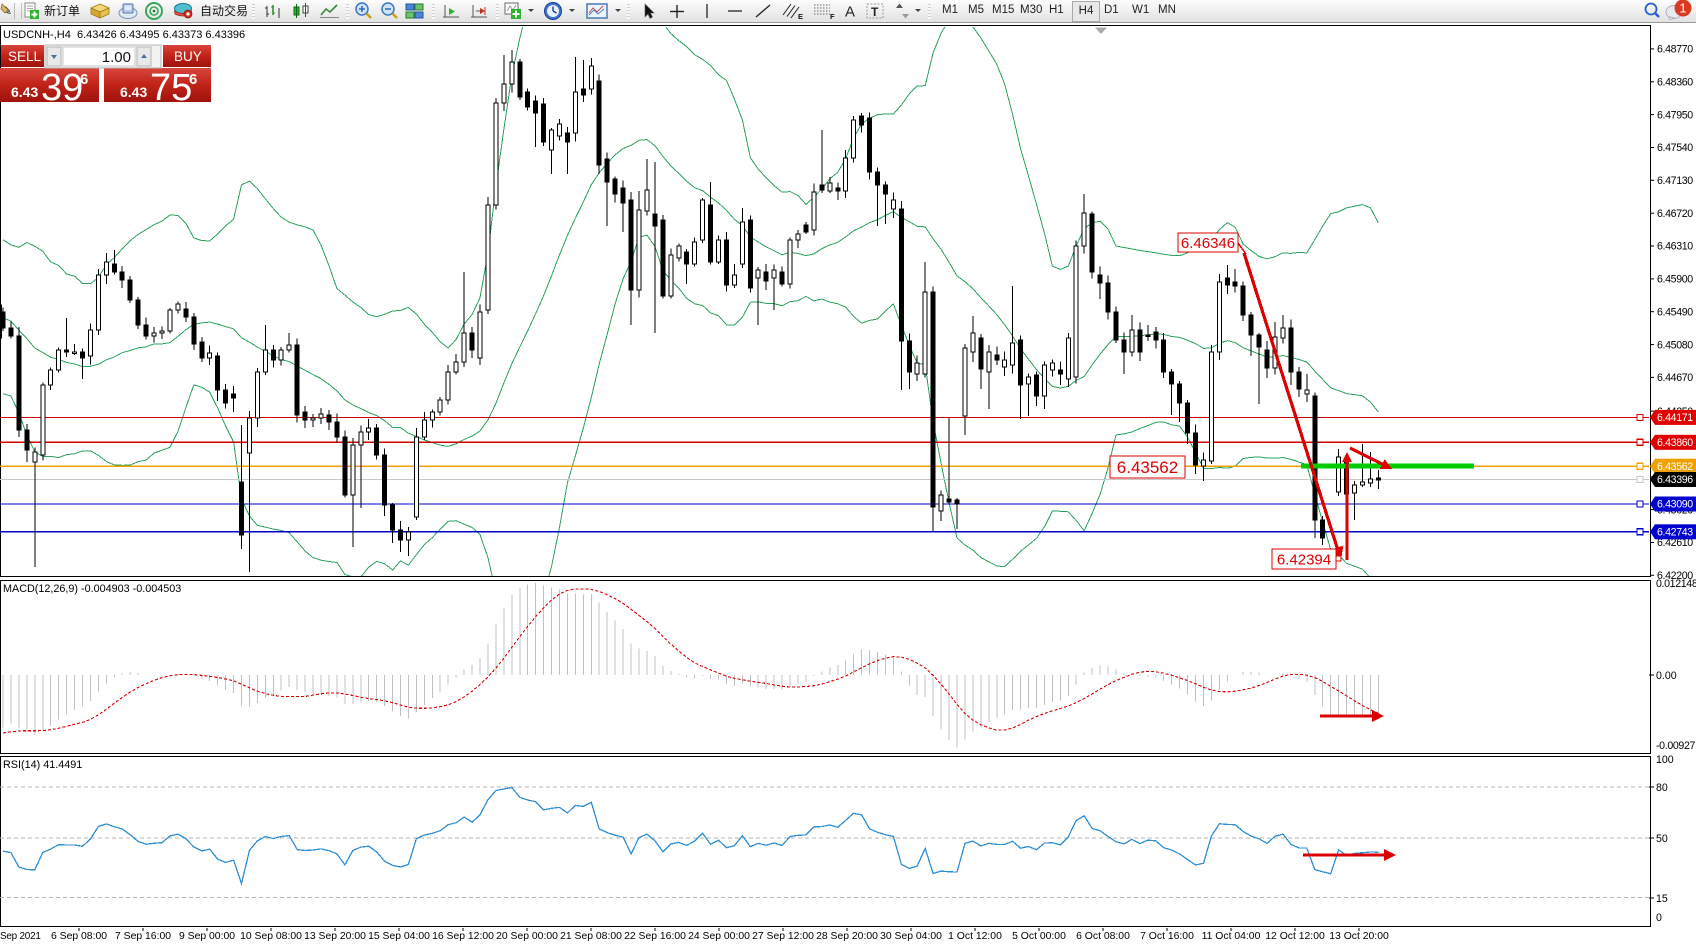  What do you see at coordinates (188, 56) in the screenshot?
I see `svg-text: BUY` at bounding box center [188, 56].